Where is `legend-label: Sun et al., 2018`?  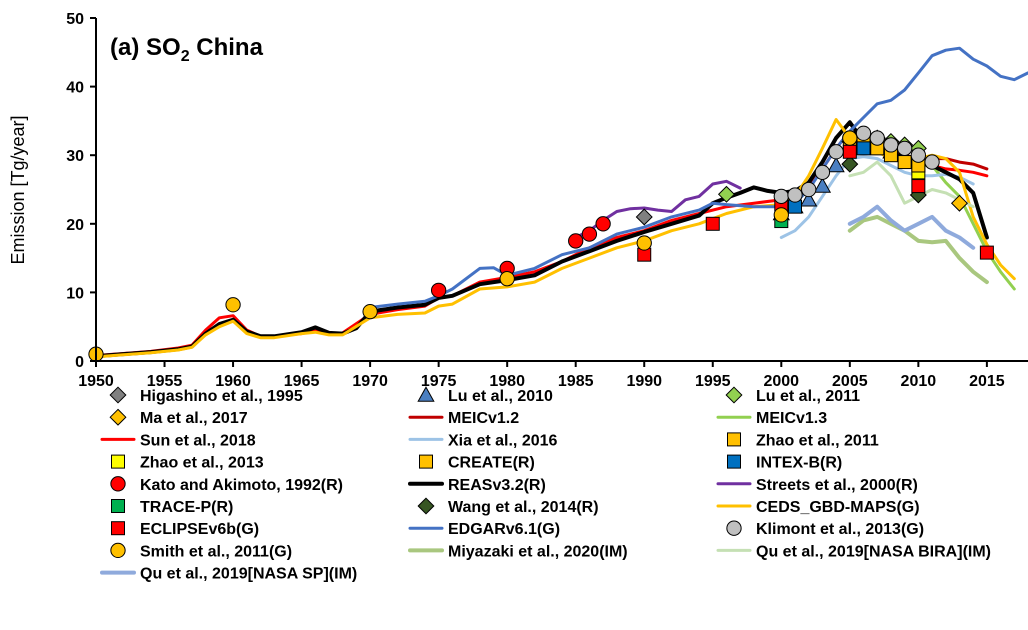
legend-label: Sun et al., 2018 is located at coordinates (198, 440).